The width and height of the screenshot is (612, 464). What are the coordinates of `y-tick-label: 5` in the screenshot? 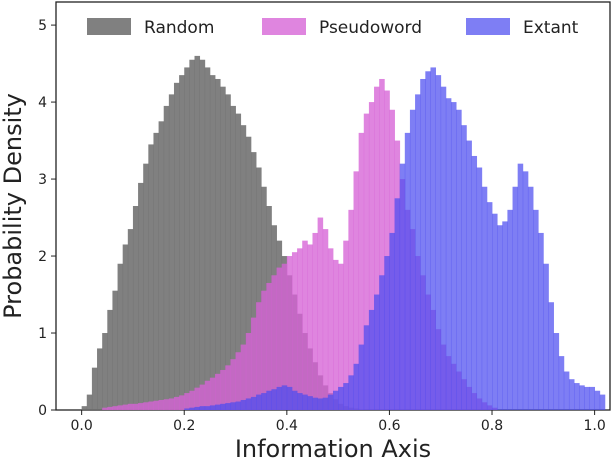 It's located at (42, 26).